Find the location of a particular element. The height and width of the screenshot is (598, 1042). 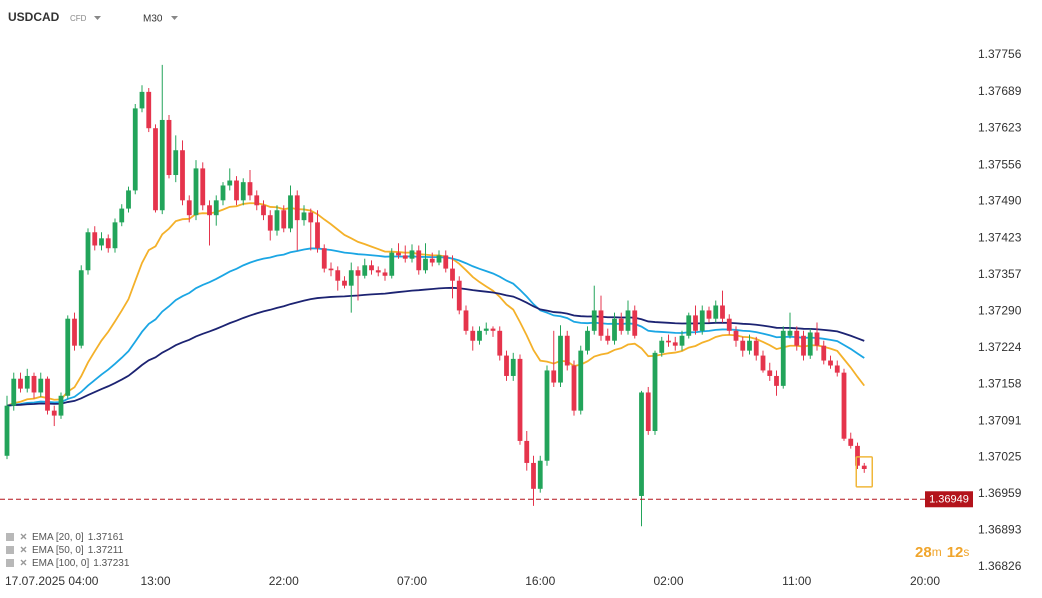

x-tick-label: 16:00 is located at coordinates (540, 581).